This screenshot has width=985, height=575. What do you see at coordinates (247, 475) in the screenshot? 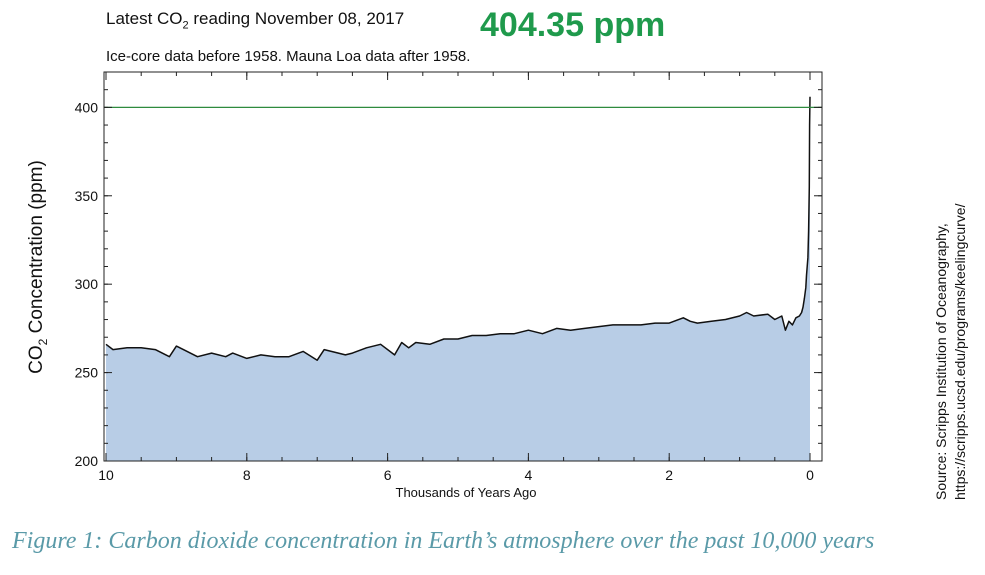
I see `x-tick-label: 8` at bounding box center [247, 475].